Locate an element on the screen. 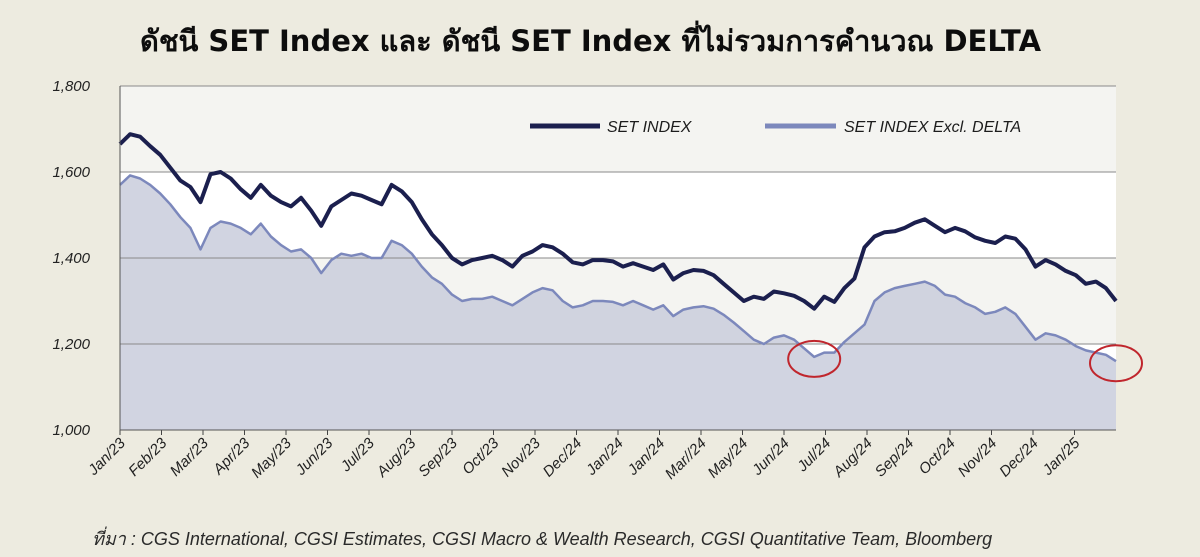 This screenshot has height=557, width=1200. x-tick-label: Jul/24 is located at coordinates (813, 455).